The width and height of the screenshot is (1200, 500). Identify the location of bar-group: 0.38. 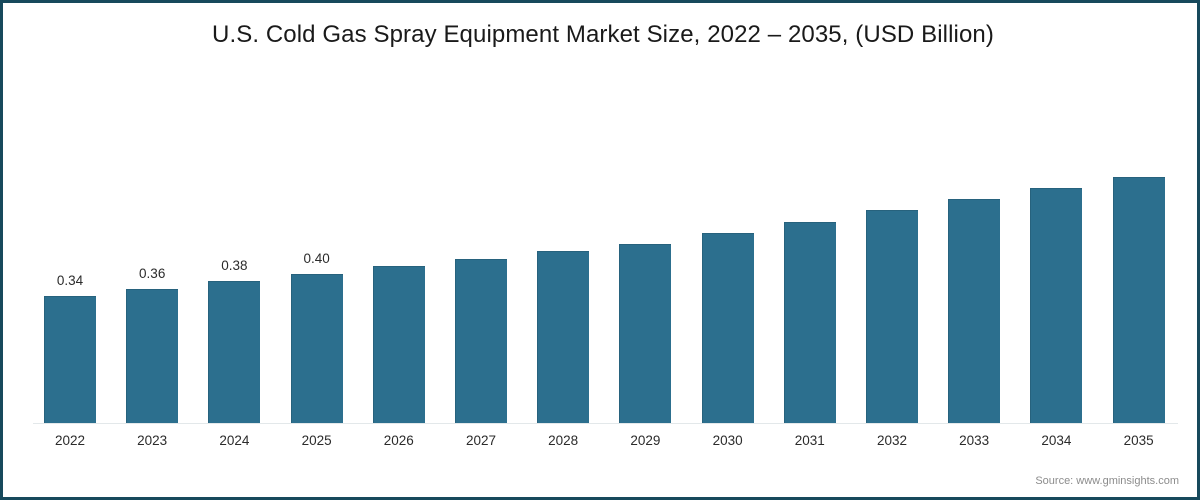
(234, 340).